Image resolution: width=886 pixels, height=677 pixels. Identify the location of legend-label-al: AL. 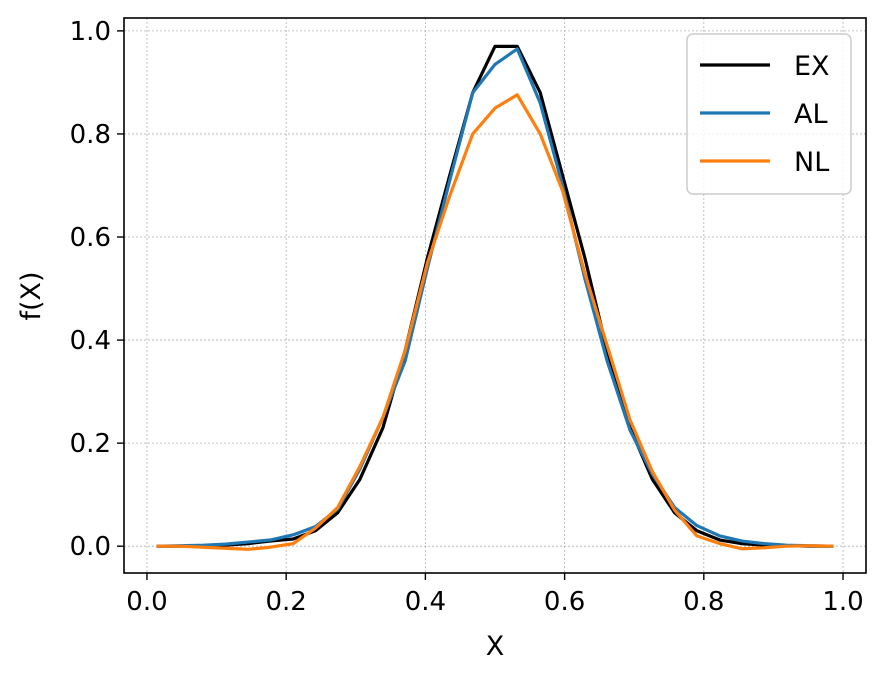
(811, 114).